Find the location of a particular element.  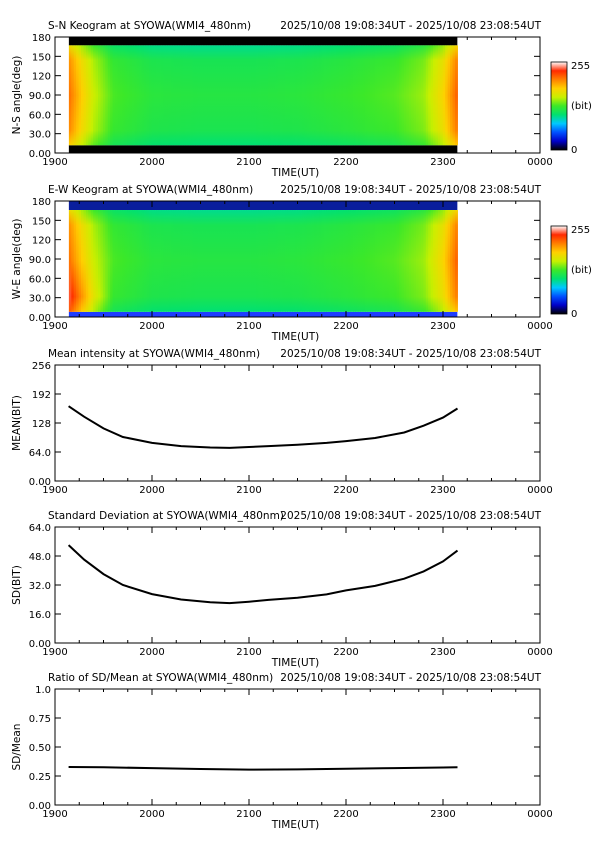

y-tick-label: 90.0 is located at coordinates (40, 96).